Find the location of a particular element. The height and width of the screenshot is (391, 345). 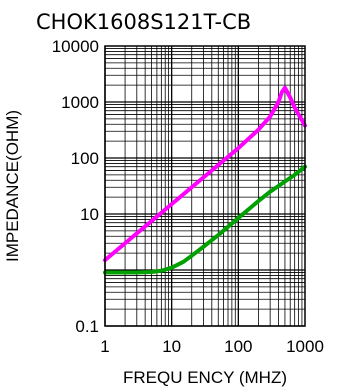

y-axis-label: IMPEDANCE(OHM) is located at coordinates (12, 186).